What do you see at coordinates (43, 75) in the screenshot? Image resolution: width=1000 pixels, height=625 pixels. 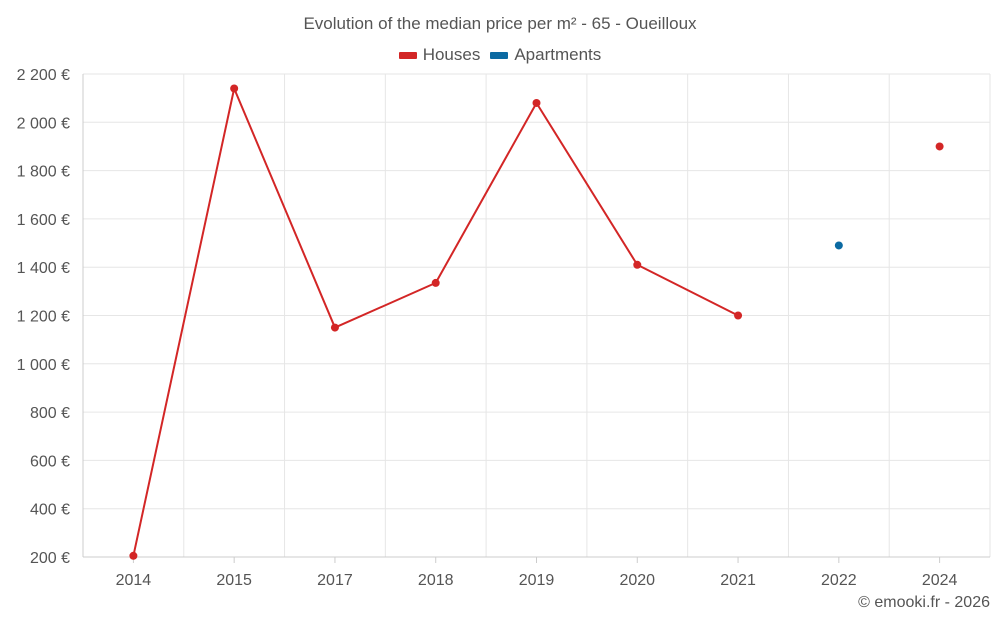 I see `y-tick-label: 2 200 €` at bounding box center [43, 75].